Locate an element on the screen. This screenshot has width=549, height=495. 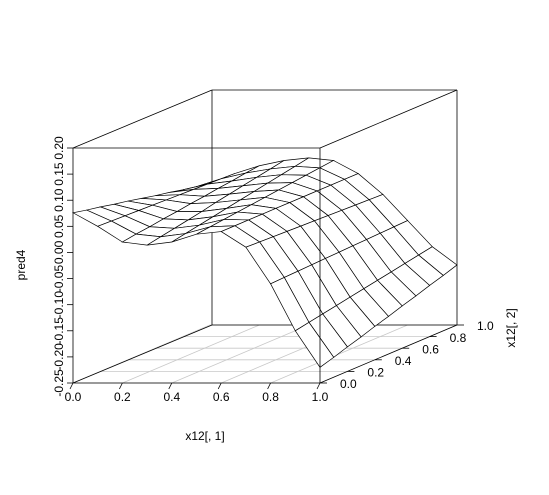
z-tick-label: 0.15 is located at coordinates (59, 174).